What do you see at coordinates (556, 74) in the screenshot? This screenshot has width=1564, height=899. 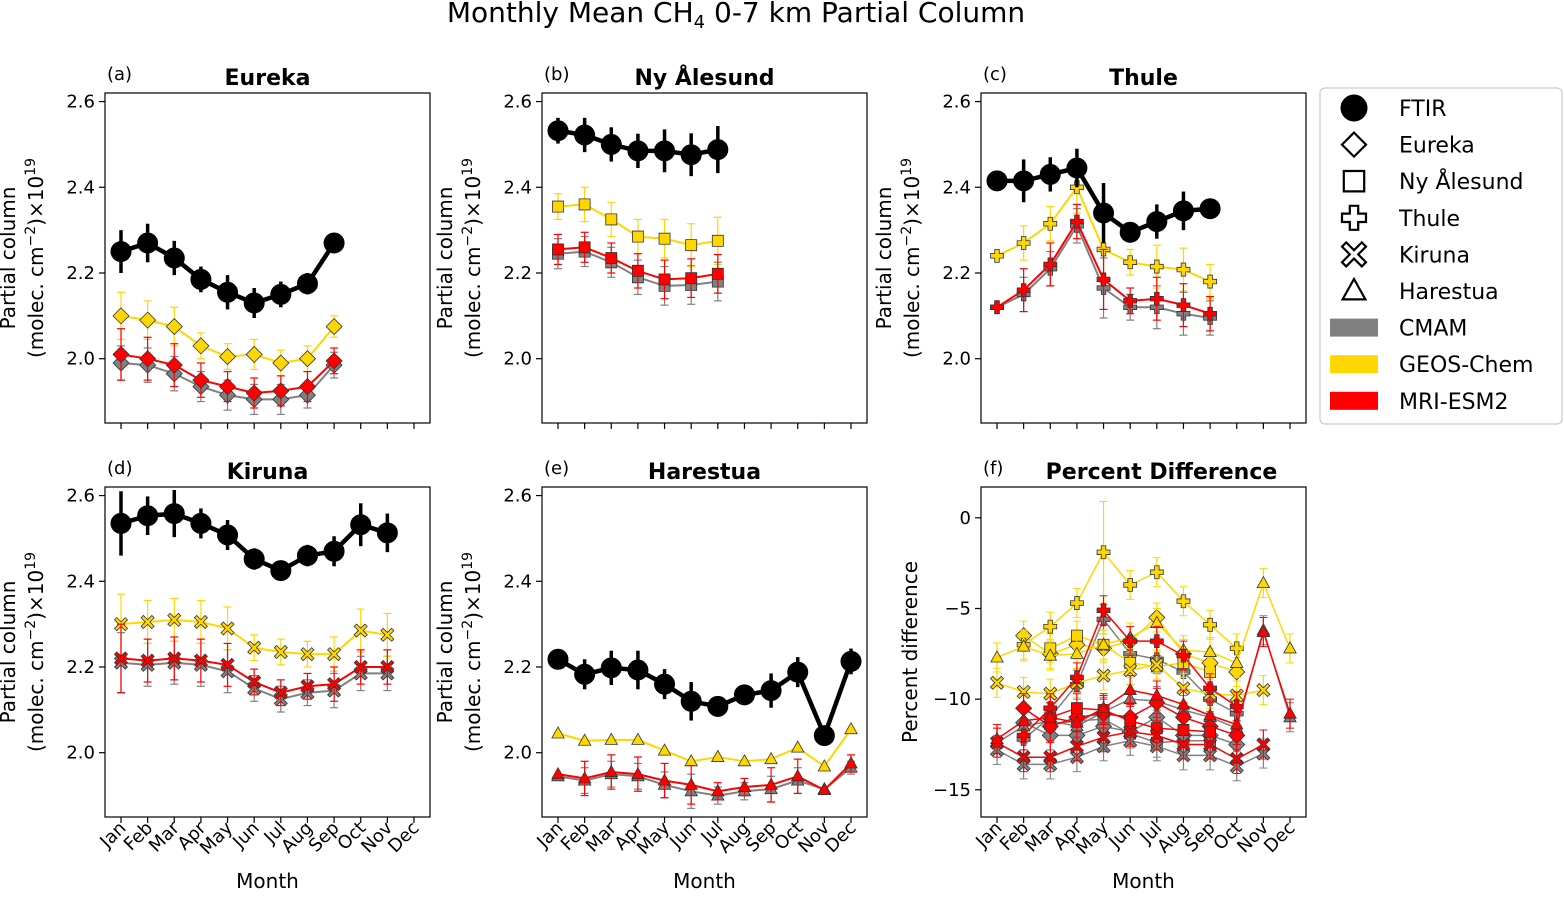 I see `panel-label: (b)` at bounding box center [556, 74].